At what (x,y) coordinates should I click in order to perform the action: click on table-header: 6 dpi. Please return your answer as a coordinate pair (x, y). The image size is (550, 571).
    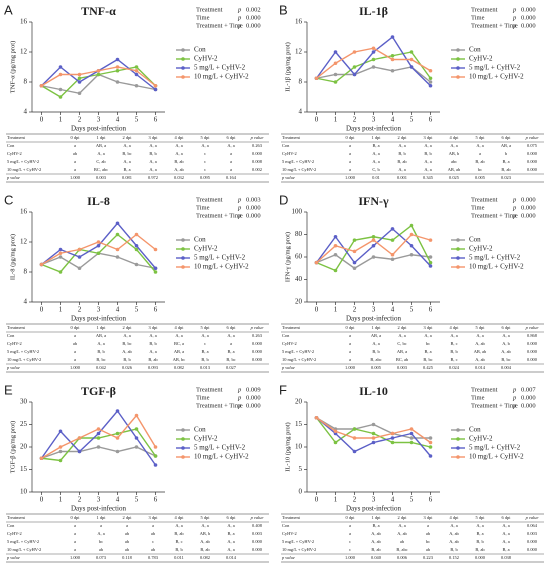
    Looking at the image, I should click on (507, 137).